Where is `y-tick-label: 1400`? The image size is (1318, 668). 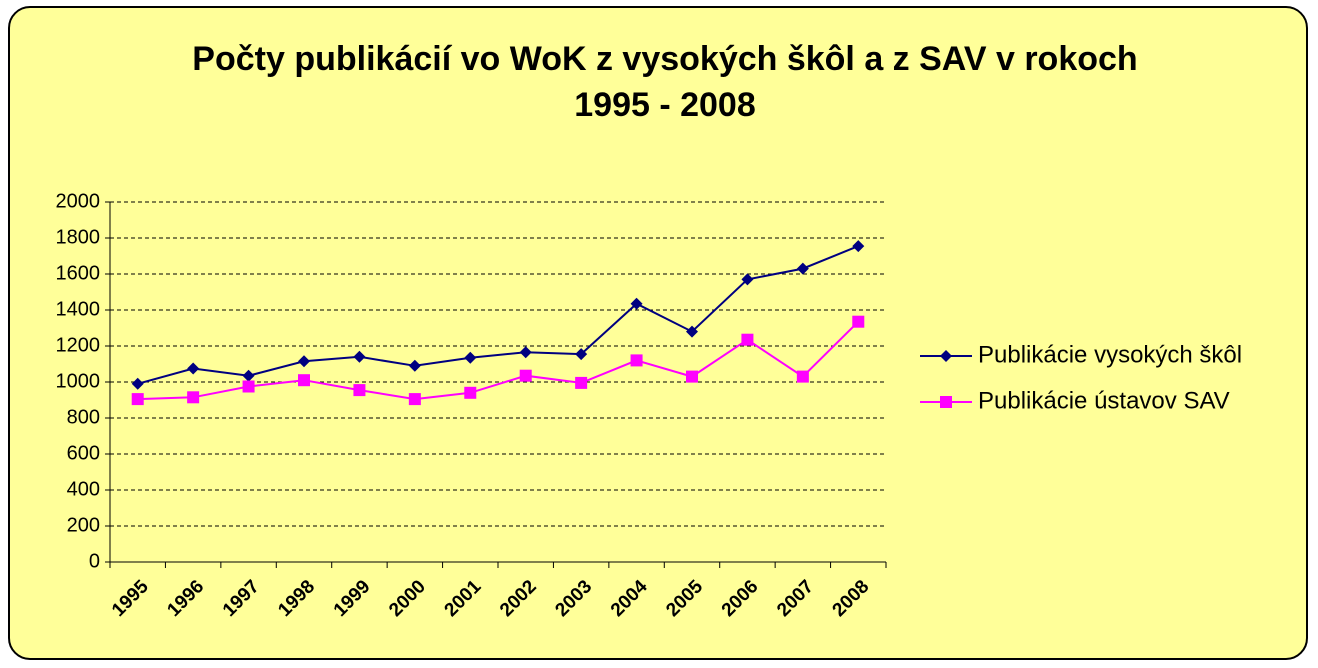 y-tick-label: 1400 is located at coordinates (78, 309).